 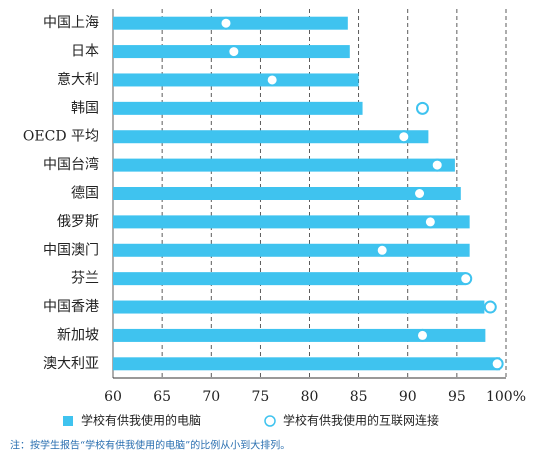 I want to click on y-tick-label: 澳大利亚, so click(x=71, y=364).